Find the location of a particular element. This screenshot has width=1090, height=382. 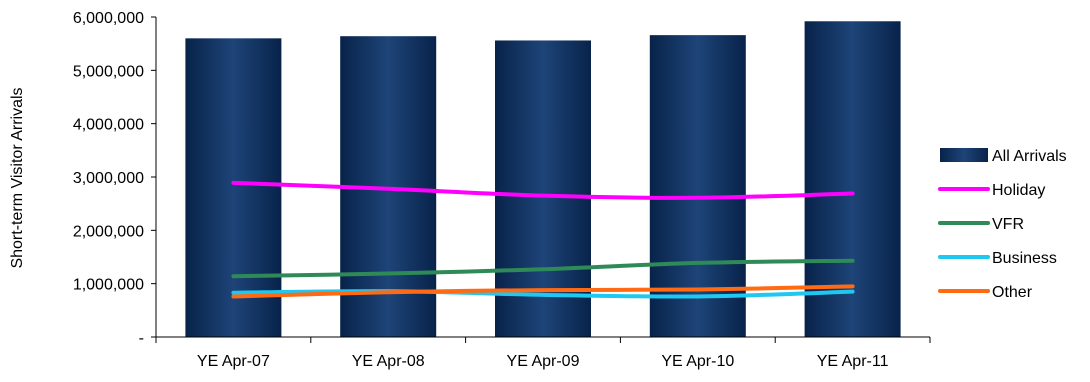

x-tick-label: YE Apr-08 is located at coordinates (388, 361).